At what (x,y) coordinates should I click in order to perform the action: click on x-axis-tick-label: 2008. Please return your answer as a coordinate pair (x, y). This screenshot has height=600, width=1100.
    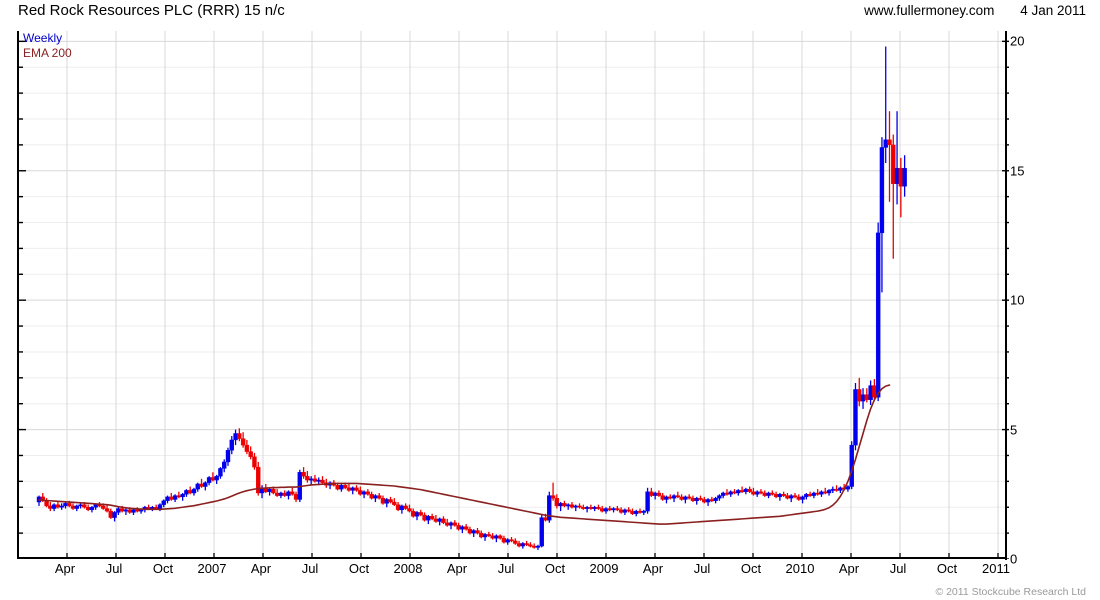
    Looking at the image, I should click on (408, 568).